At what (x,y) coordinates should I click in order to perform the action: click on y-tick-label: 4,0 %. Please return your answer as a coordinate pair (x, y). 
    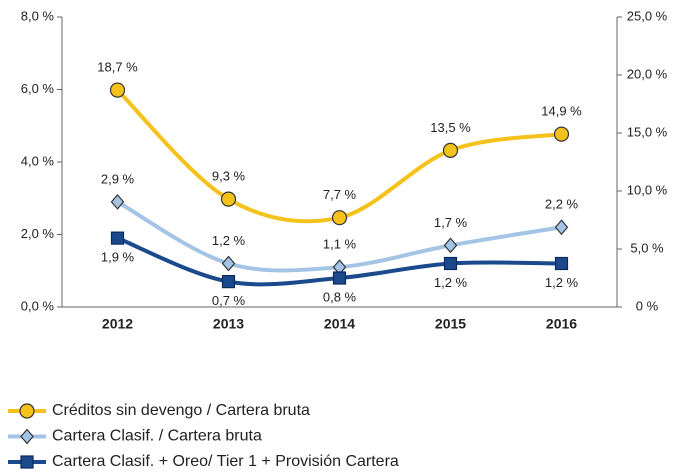
    Looking at the image, I should click on (38, 160).